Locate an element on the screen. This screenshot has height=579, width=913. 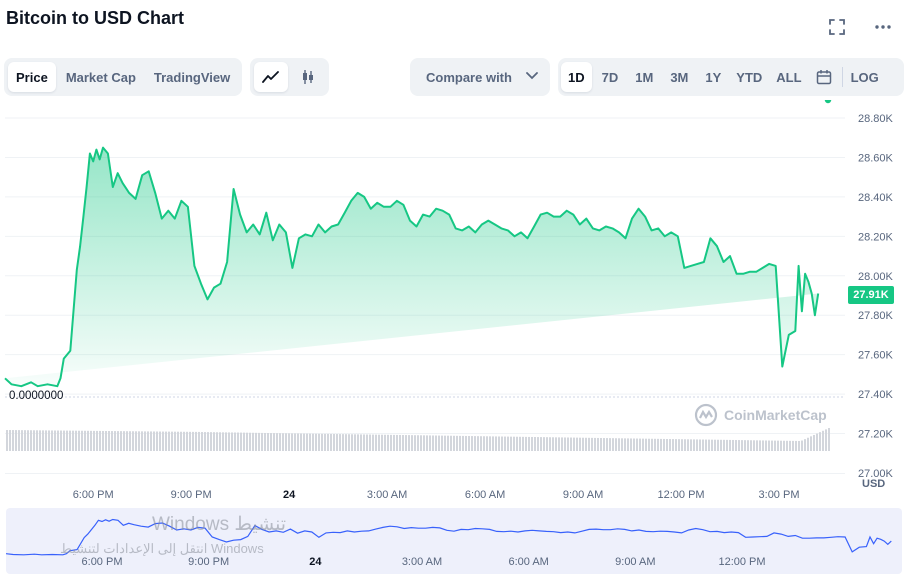
navigator-tick-label: 3:00 AM is located at coordinates (422, 562).